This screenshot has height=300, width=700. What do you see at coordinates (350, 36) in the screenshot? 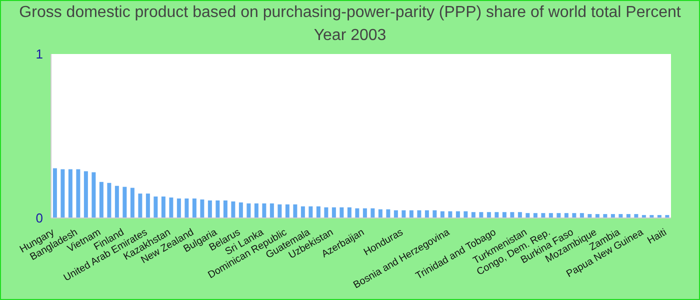
I see `chart-subtitle: Year 2003` at bounding box center [350, 36].